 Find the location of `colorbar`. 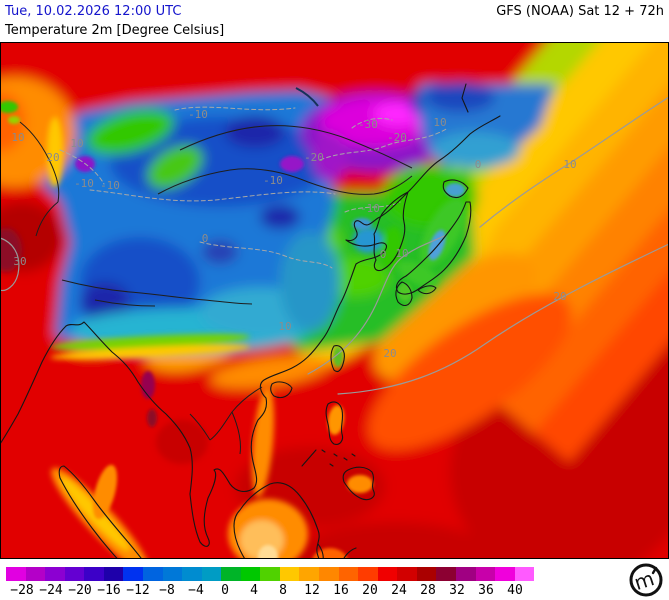

colorbar is located at coordinates (270, 574).